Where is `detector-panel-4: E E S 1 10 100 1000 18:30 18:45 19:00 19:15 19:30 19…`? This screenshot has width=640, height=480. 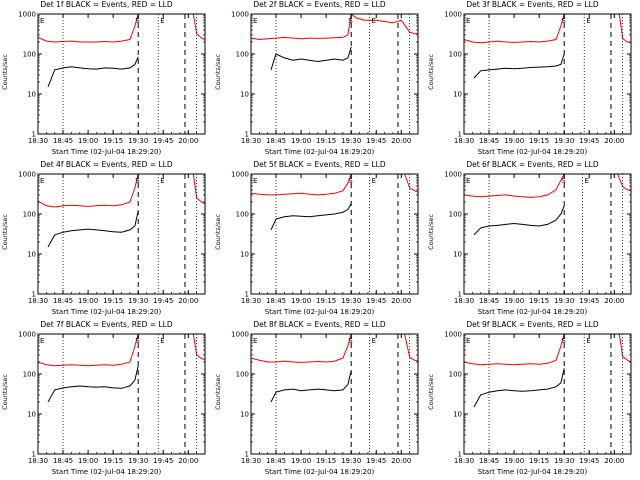
detector-panel-4: E E S 1 10 100 1000 18:30 18:45 19:00 19:15 19:30 19… is located at coordinates (106, 240).